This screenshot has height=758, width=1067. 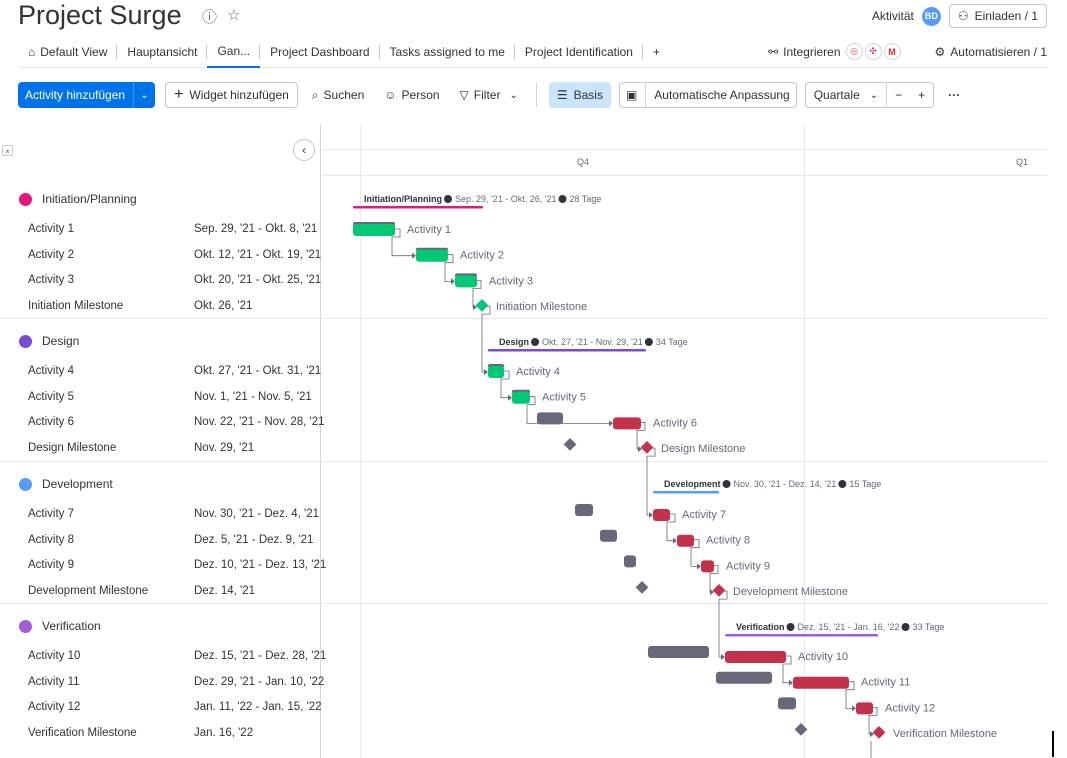 What do you see at coordinates (847, 95) in the screenshot?
I see `zoom-select: Quartale ⌄` at bounding box center [847, 95].